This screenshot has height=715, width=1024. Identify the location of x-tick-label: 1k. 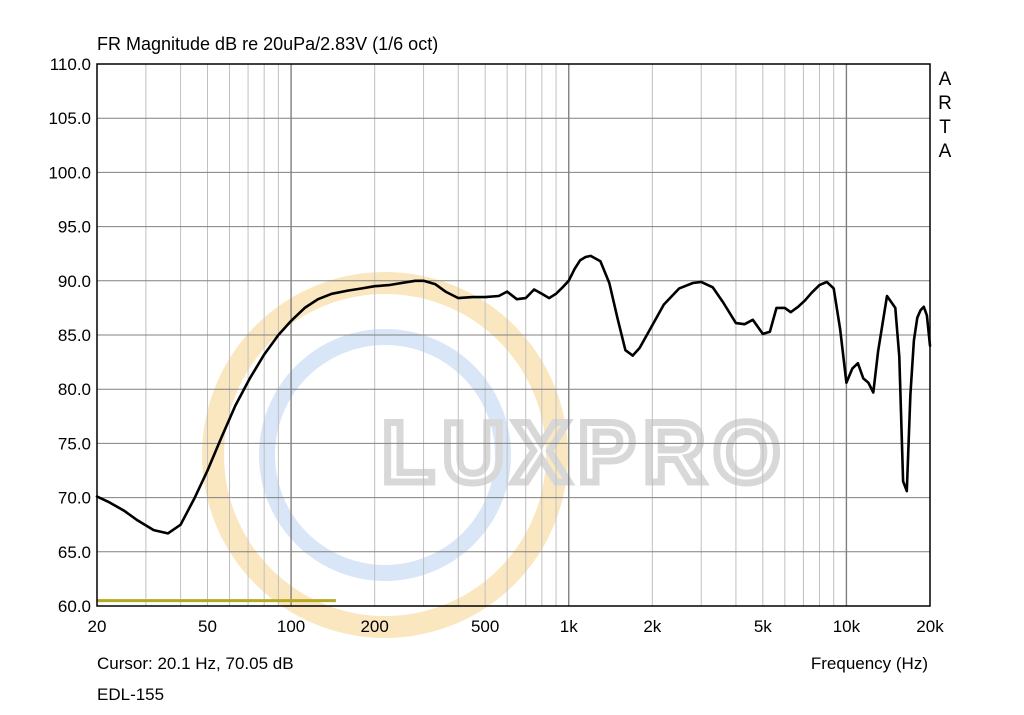
(569, 626).